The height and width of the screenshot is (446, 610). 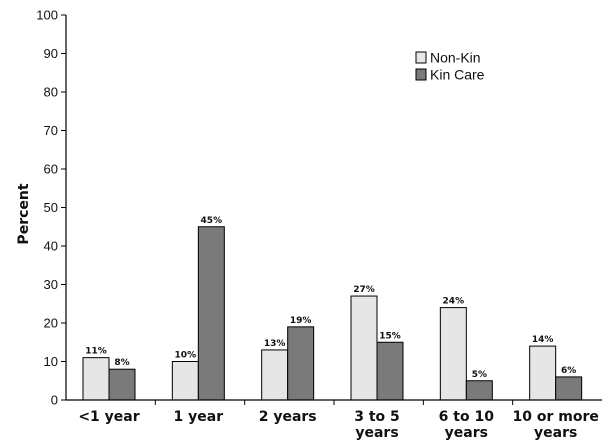 I want to click on x-tick-label: 6 to 10, so click(x=467, y=417).